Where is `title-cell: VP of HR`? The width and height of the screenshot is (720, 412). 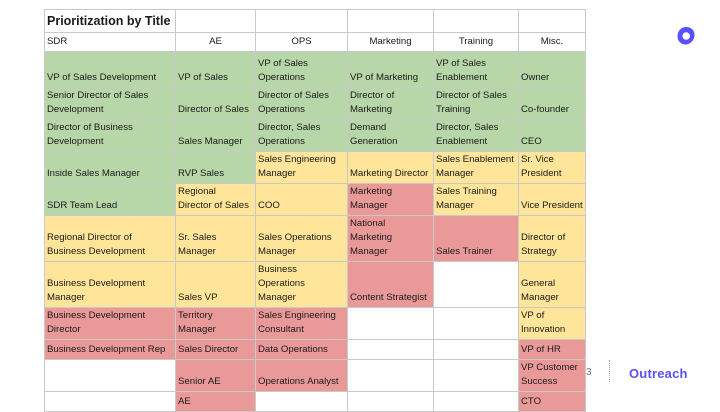
title-cell: VP of HR is located at coordinates (552, 349).